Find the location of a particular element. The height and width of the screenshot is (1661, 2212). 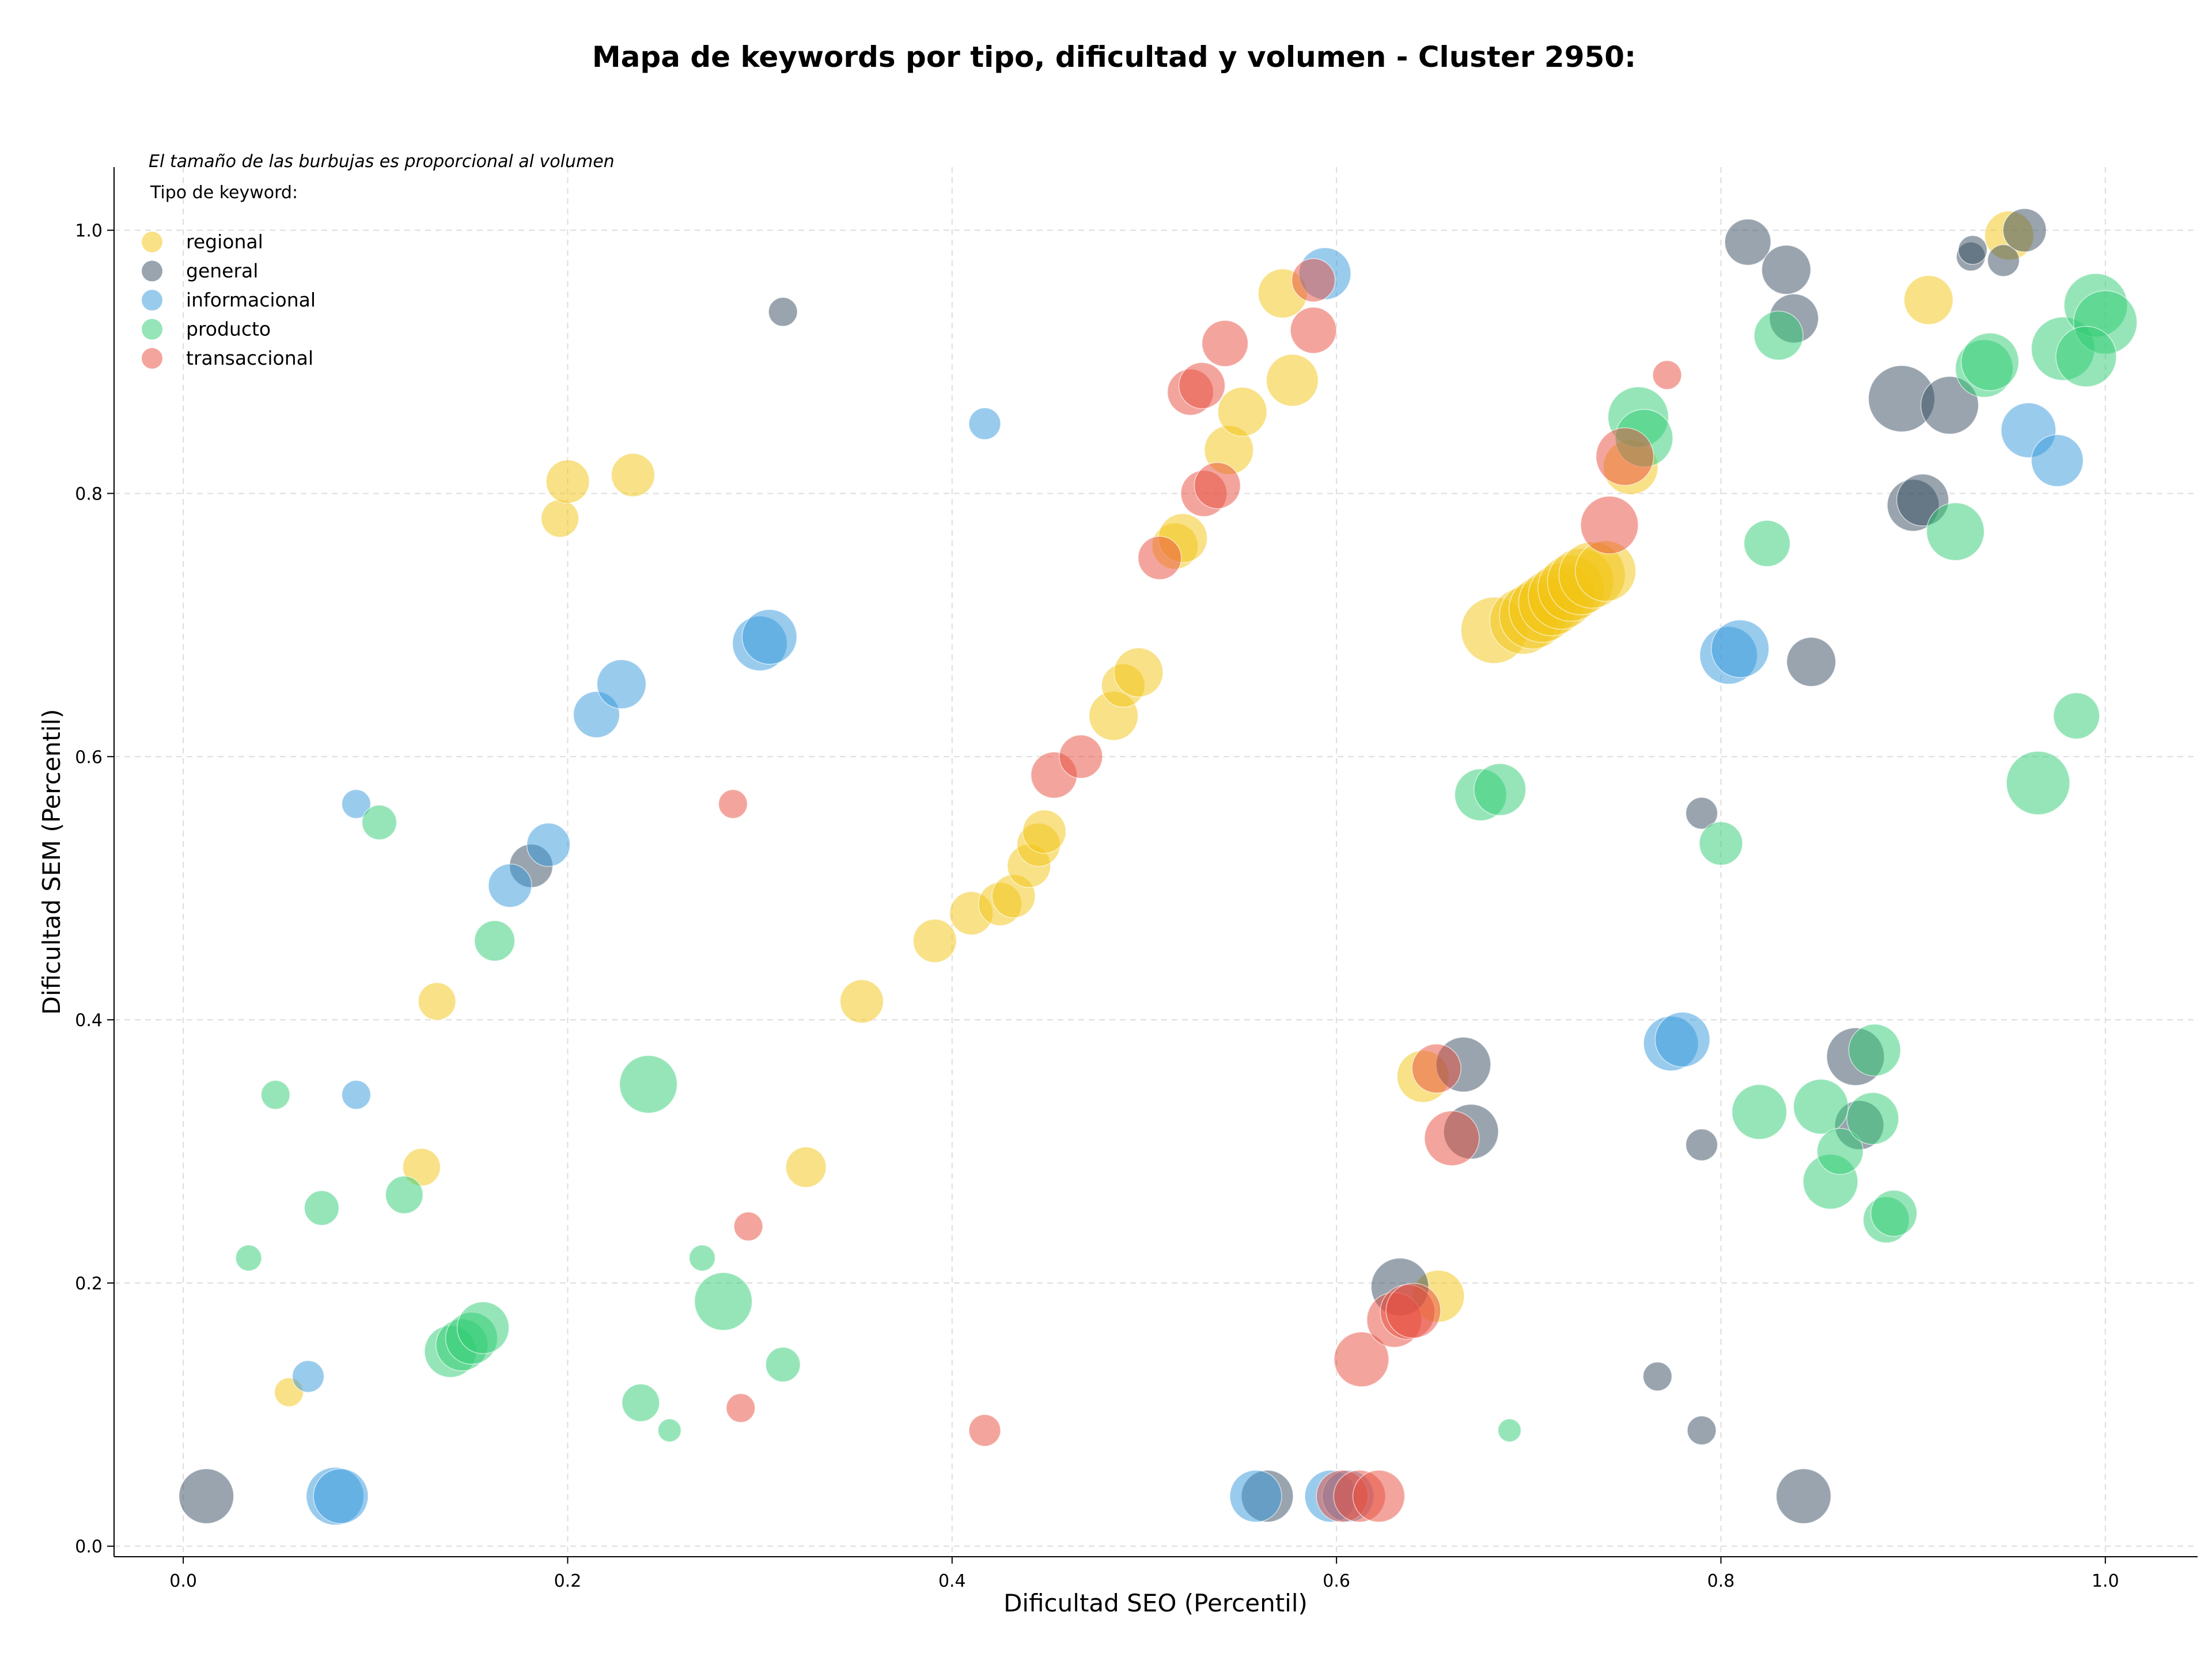

legend-label-general: general is located at coordinates (222, 271).